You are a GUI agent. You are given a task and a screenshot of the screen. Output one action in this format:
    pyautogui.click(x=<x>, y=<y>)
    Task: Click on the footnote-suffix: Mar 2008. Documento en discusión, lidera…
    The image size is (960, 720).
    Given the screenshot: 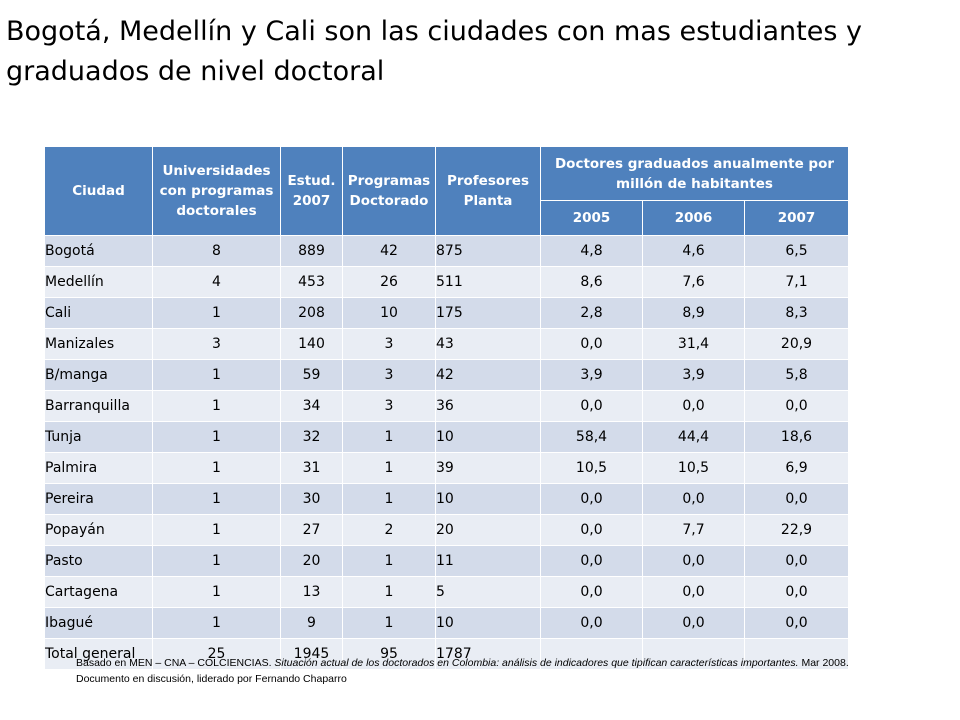 What is the action you would take?
    pyautogui.click(x=462, y=671)
    